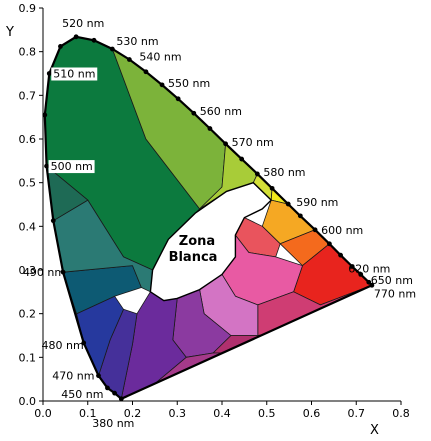  Describe the element at coordinates (312, 413) in the screenshot. I see `x-tick-label: 0.6` at that location.